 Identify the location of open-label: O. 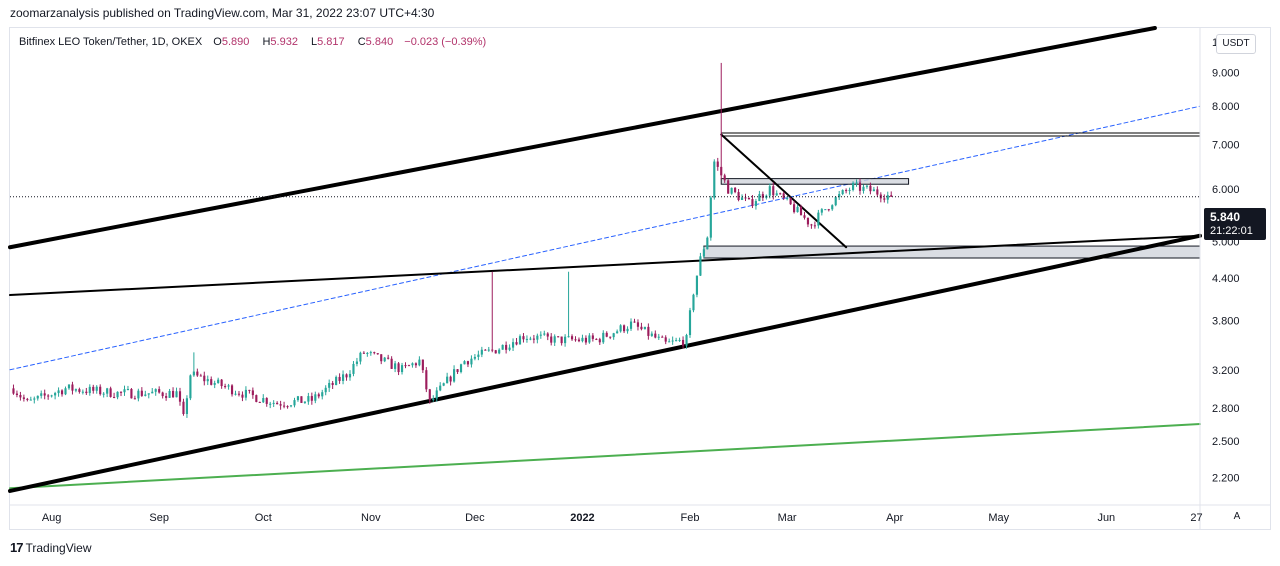
(217, 42).